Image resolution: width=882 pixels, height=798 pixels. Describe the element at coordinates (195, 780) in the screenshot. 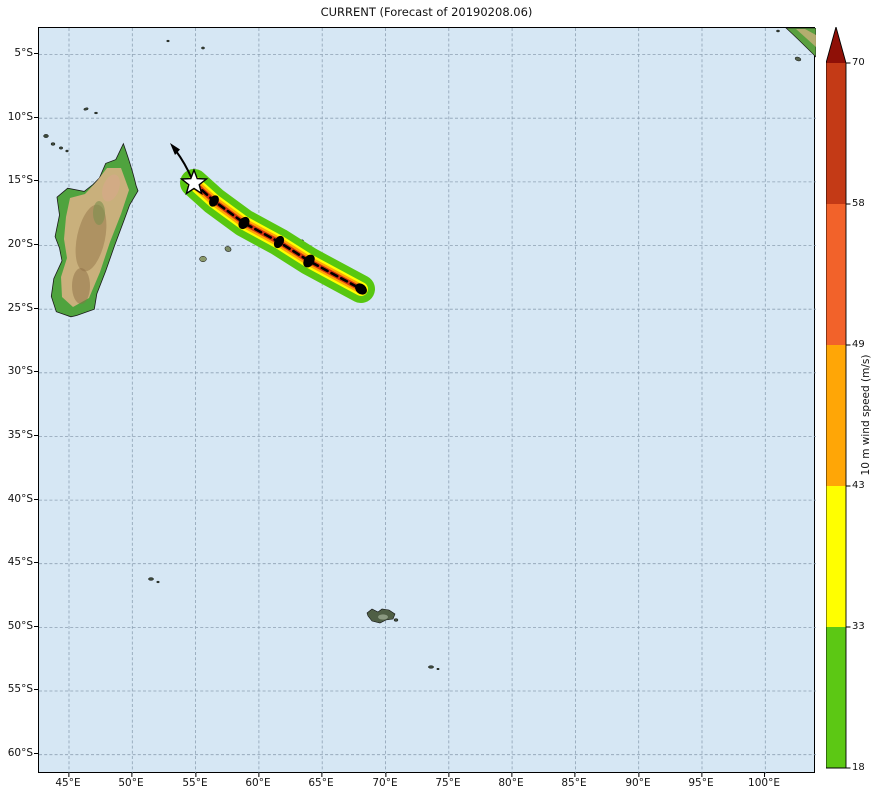

I see `x-tick-label: 55°E` at that location.